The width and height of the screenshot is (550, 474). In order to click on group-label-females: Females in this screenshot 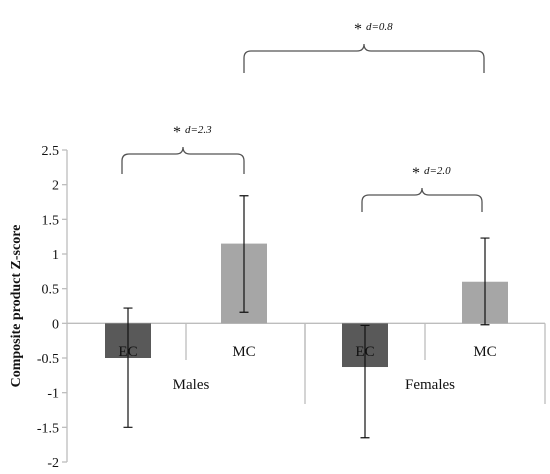, I will do `click(430, 385)`.